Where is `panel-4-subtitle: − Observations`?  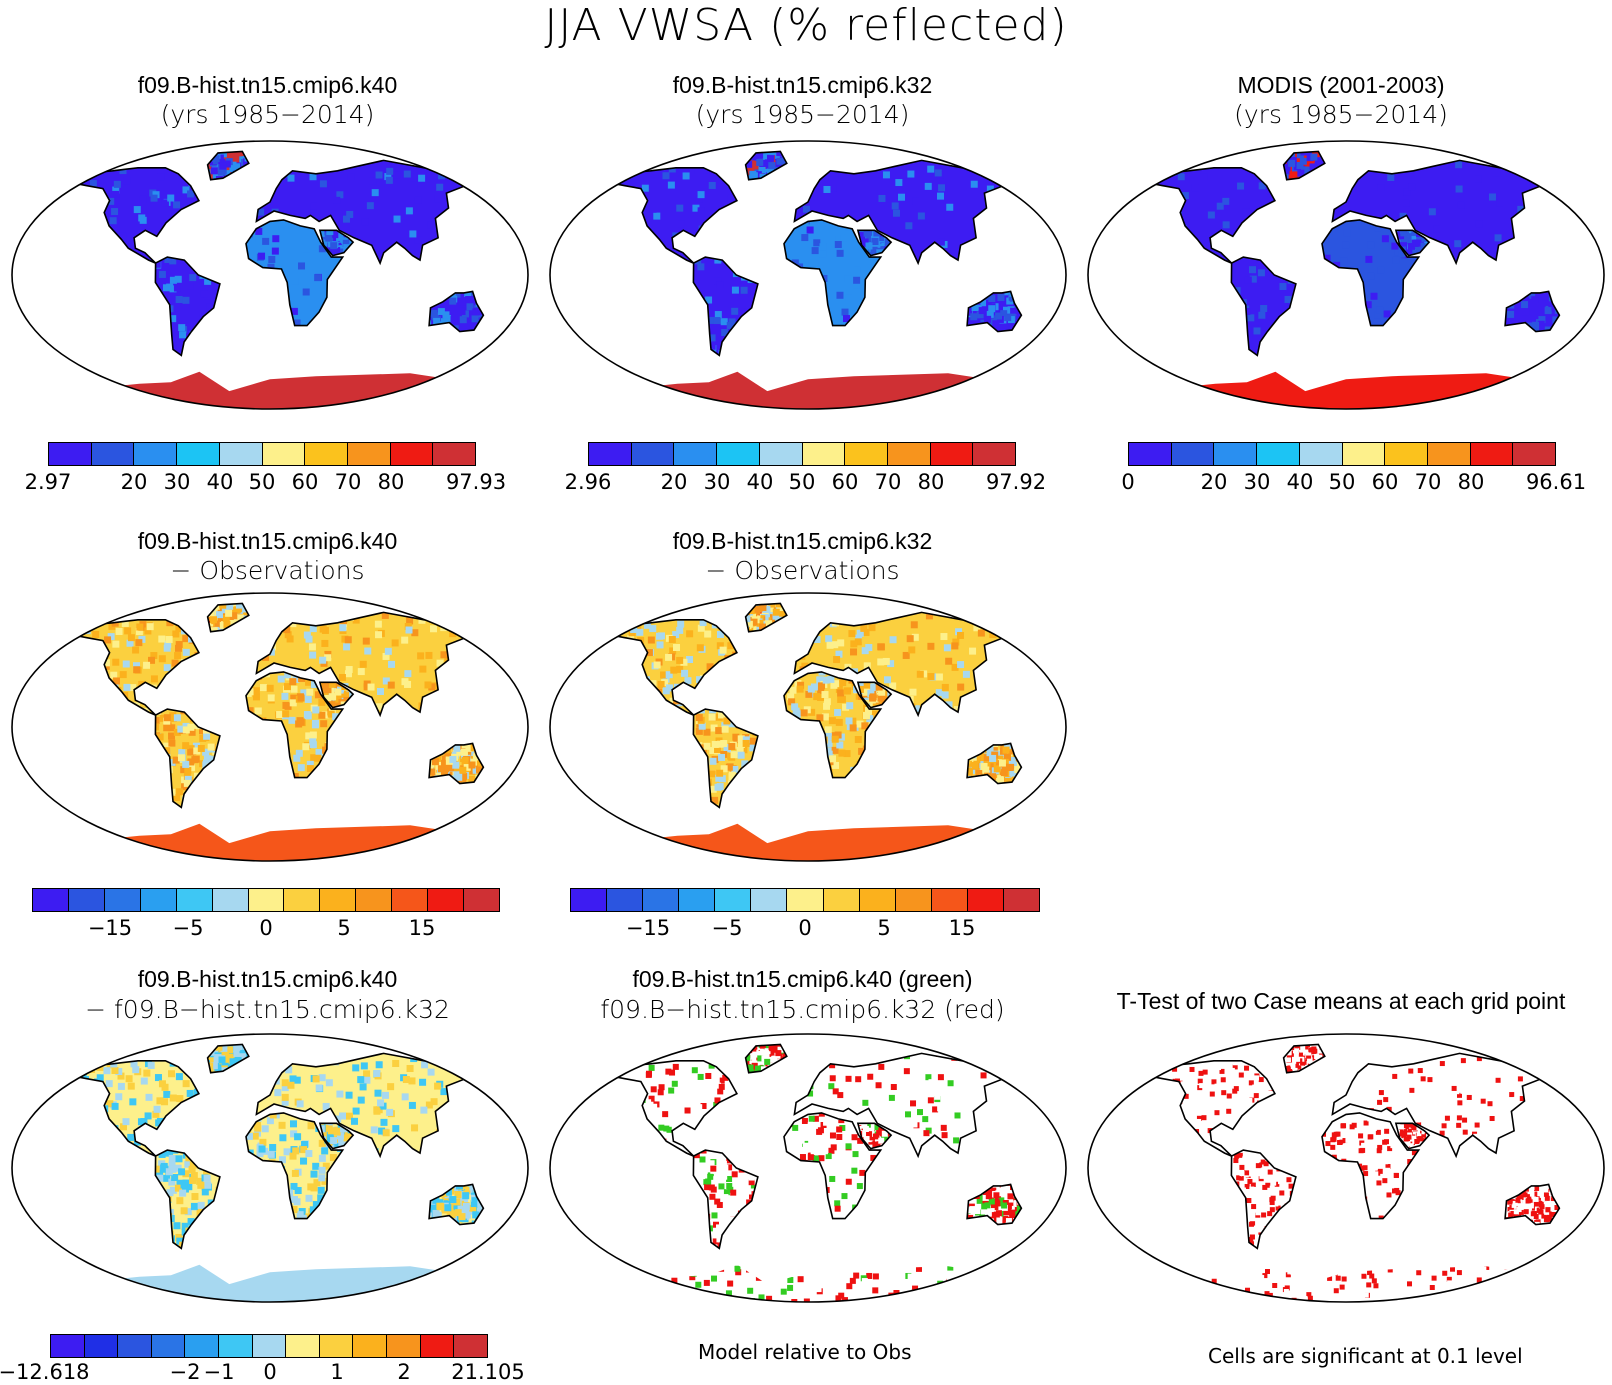 panel-4-subtitle: − Observations is located at coordinates (267, 570).